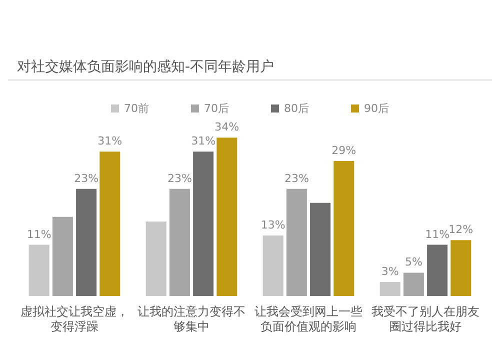 The height and width of the screenshot is (362, 500). Describe the element at coordinates (390, 271) in the screenshot. I see `data-label: 3%` at that location.